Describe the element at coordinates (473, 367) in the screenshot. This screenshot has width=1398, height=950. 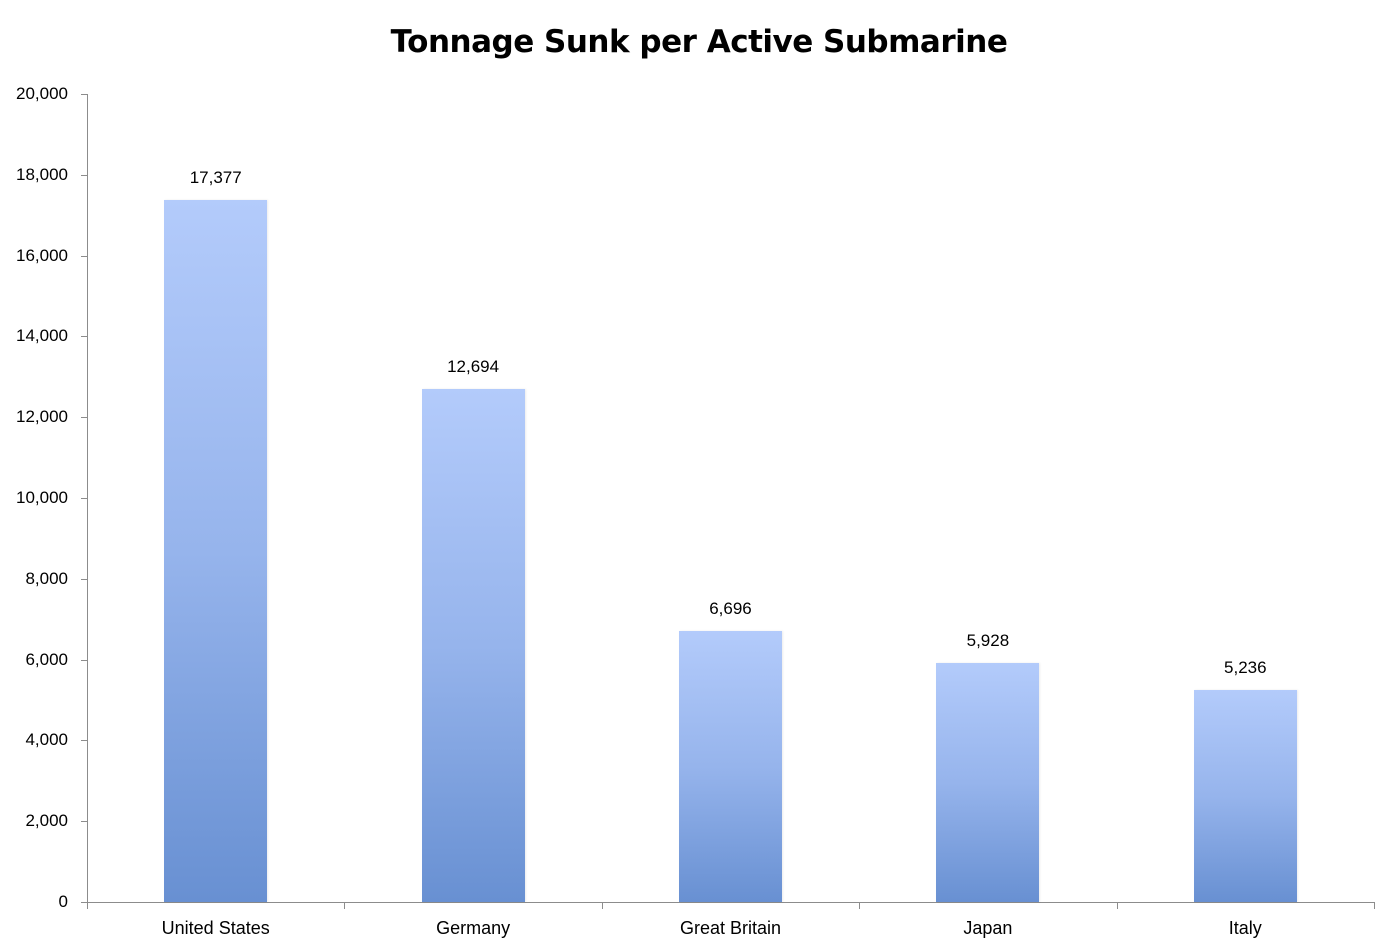
I see `data-label: 12,694` at that location.